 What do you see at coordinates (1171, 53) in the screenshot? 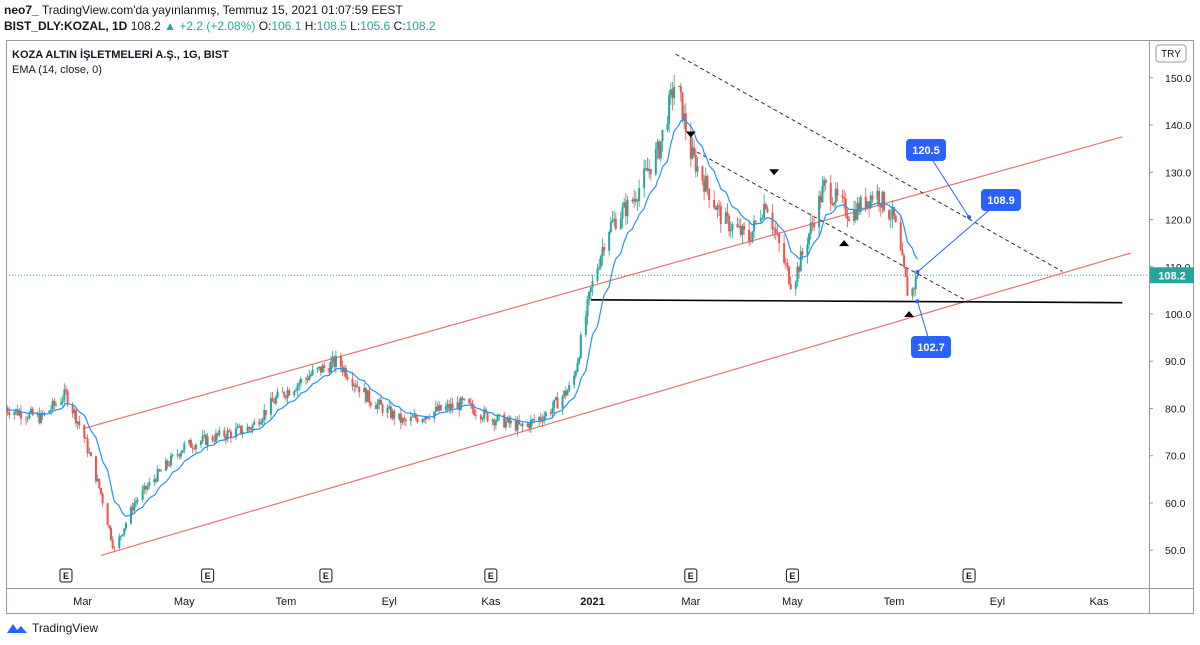
I see `currency-box: TRY` at bounding box center [1171, 53].